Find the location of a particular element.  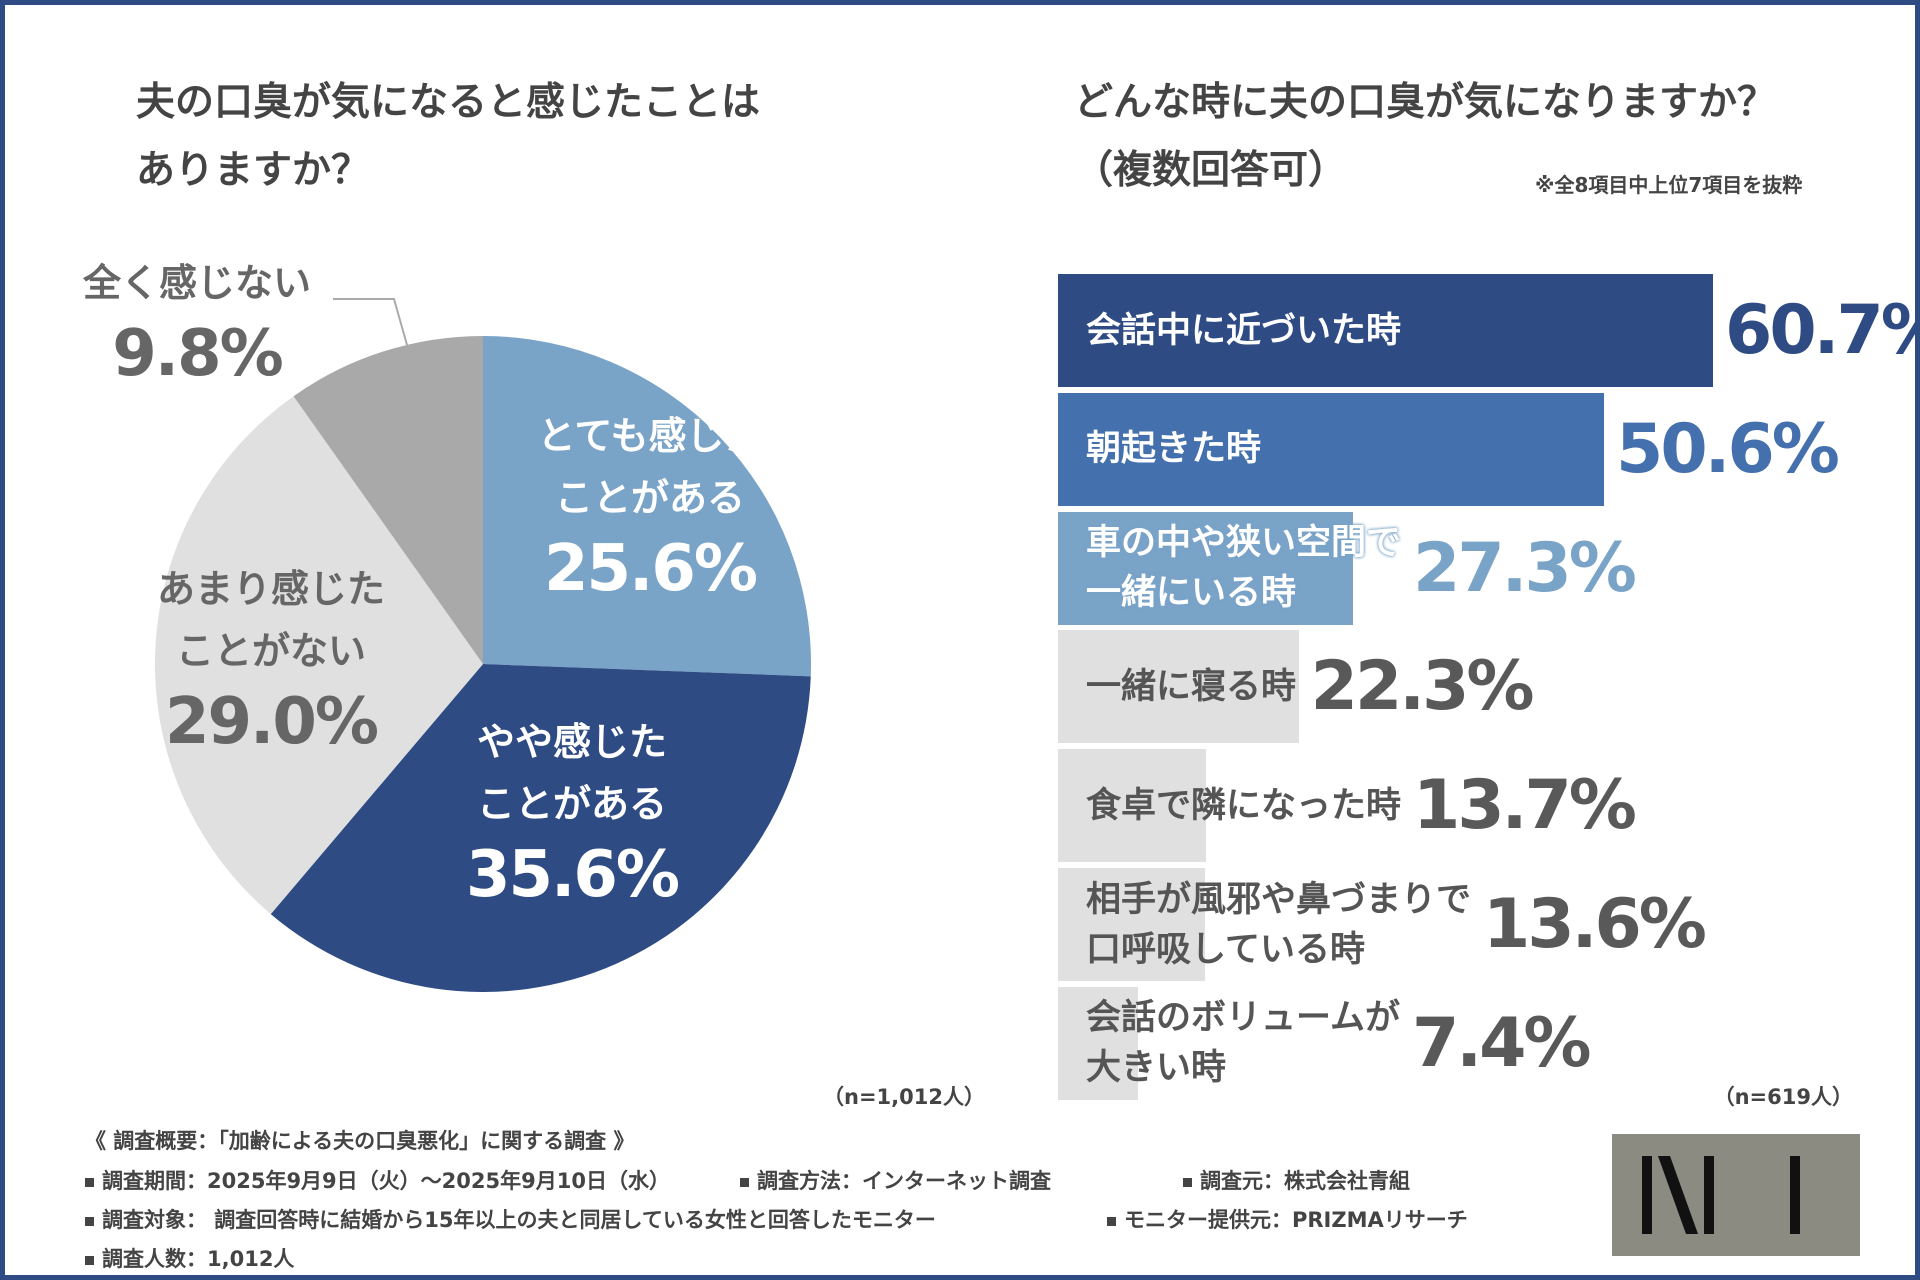

bar-label: 相手が風邪や鼻づまりで 口呼吸している時 is located at coordinates (1279, 924).